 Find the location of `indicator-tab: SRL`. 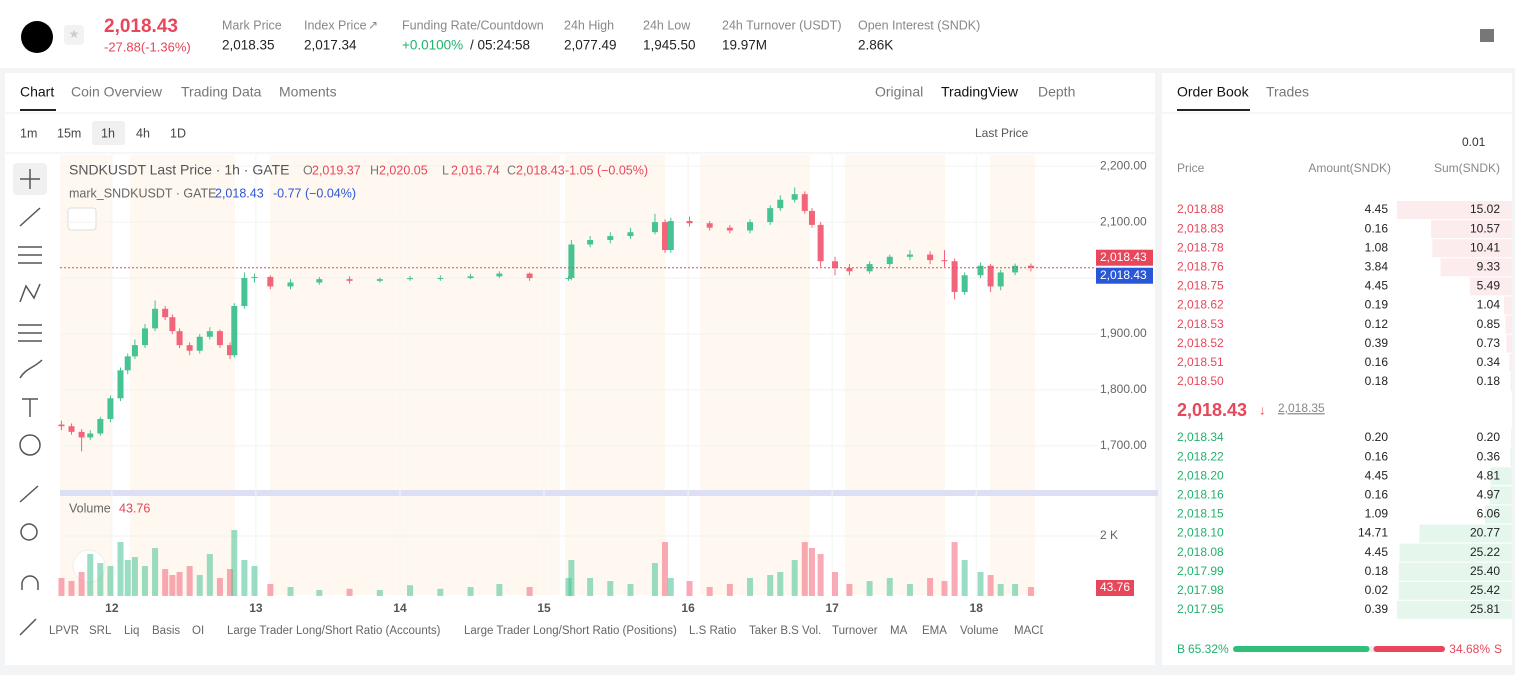

indicator-tab: SRL is located at coordinates (100, 631).